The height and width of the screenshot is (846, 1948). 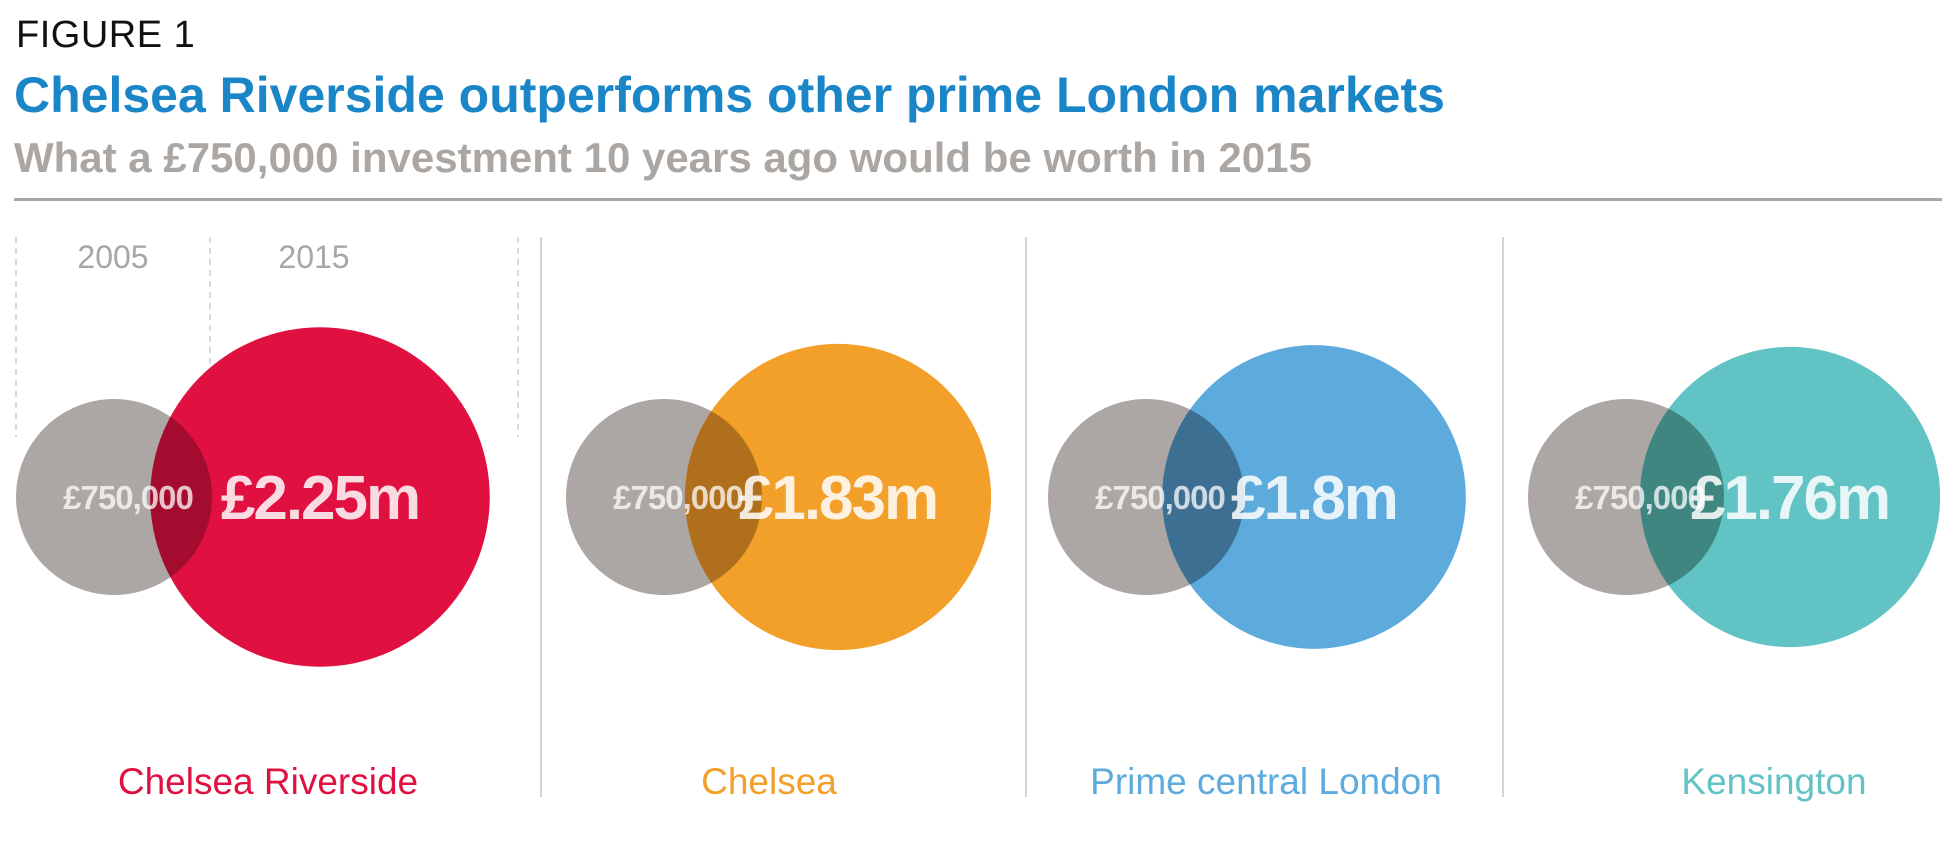 I want to click on market-name-chelsea: Chelsea, so click(x=769, y=781).